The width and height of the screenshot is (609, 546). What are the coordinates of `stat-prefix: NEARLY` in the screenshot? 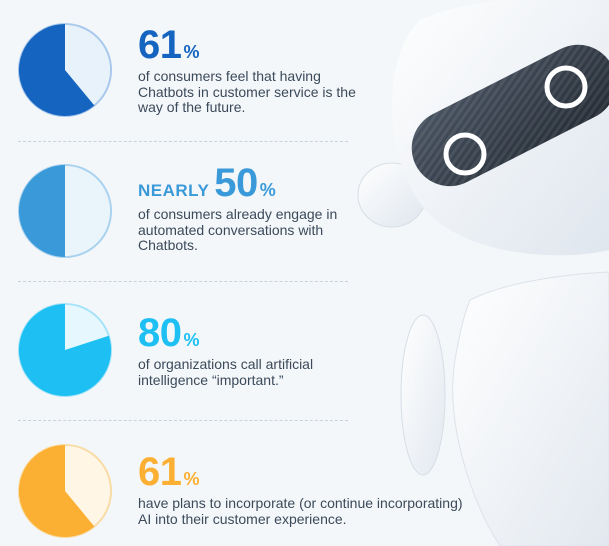 It's located at (176, 190).